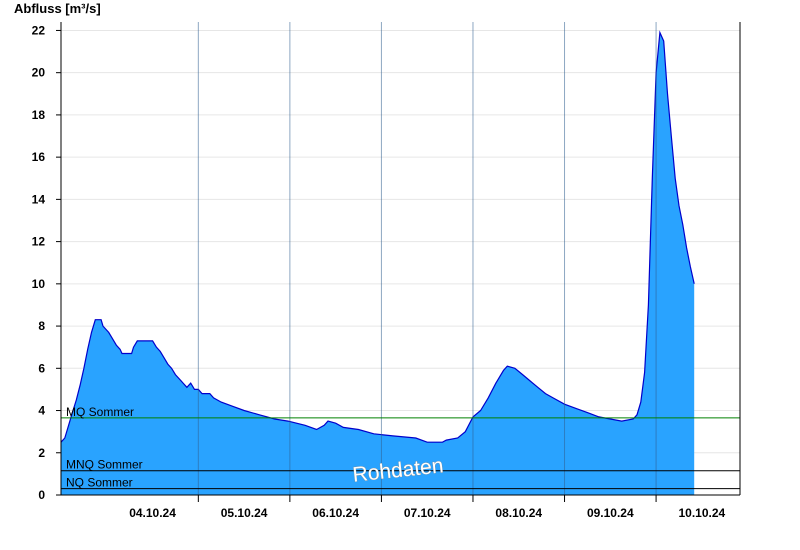  What do you see at coordinates (41, 326) in the screenshot?
I see `y-tick-label-8: 8` at bounding box center [41, 326].